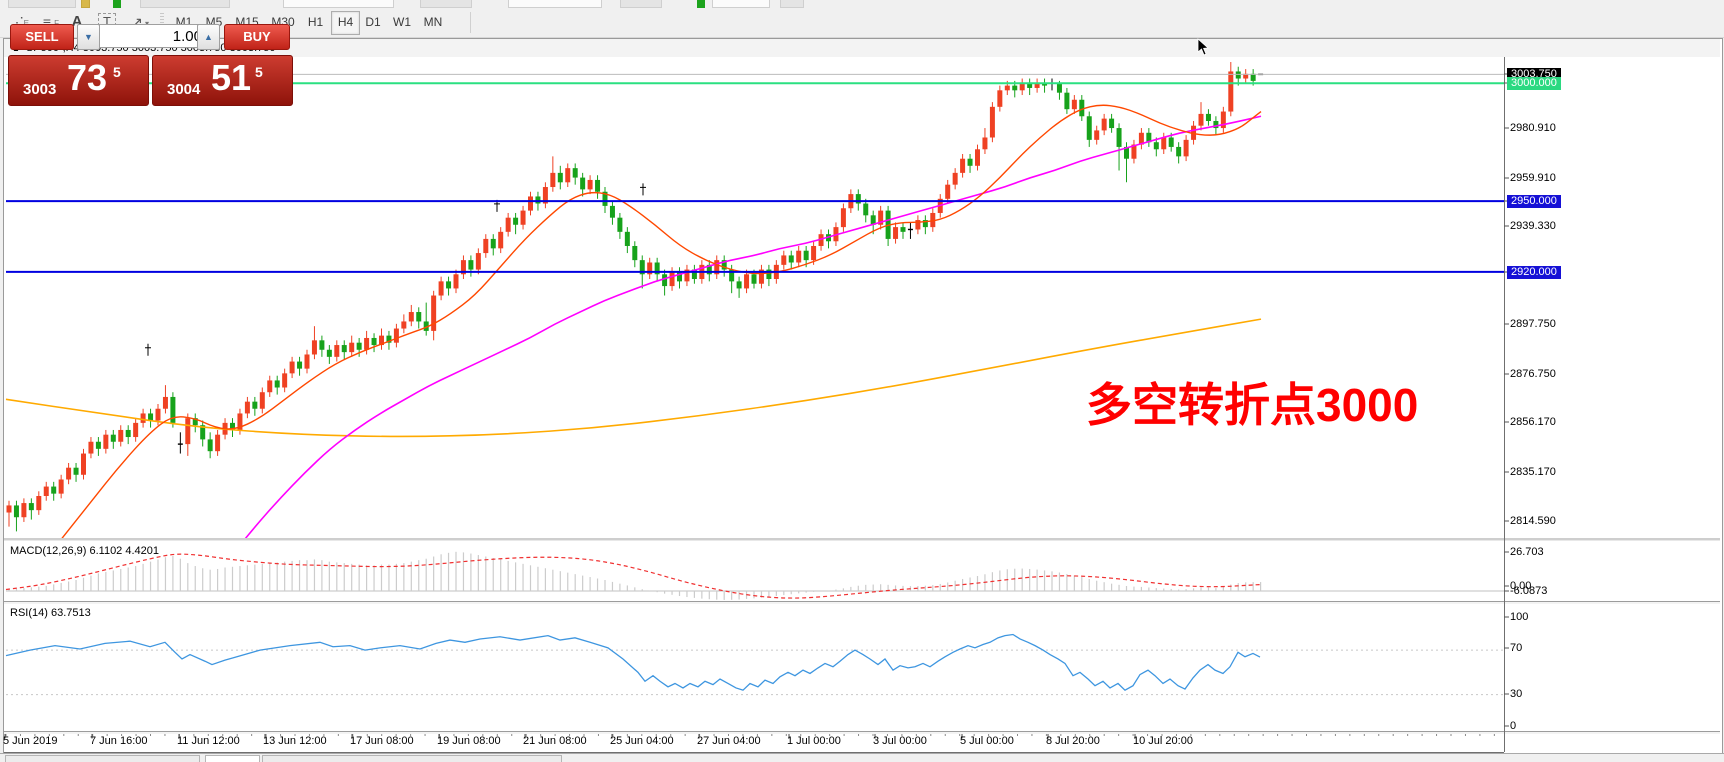 The image size is (1724, 762). Describe the element at coordinates (1527, 552) in the screenshot. I see `axis-price-label: 26.703` at that location.